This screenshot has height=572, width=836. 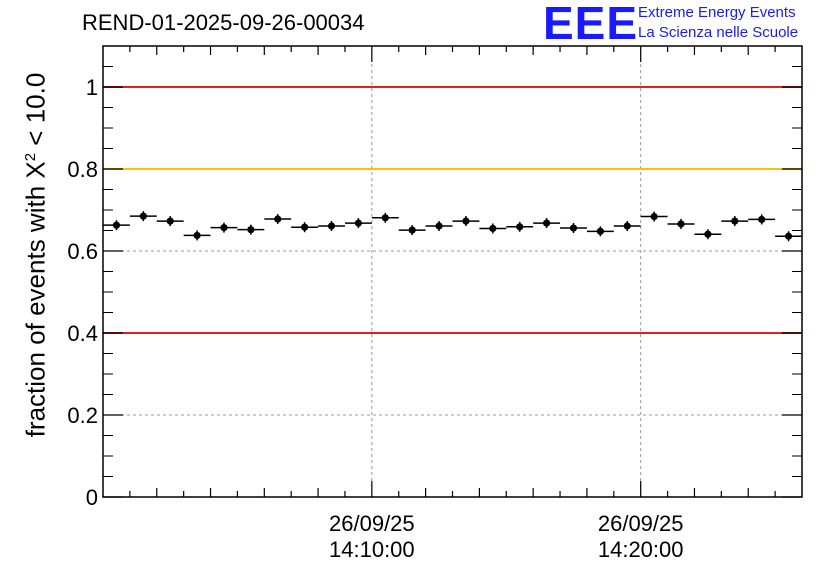 I want to click on y-axis-label-superscript: 2, so click(x=30, y=157).